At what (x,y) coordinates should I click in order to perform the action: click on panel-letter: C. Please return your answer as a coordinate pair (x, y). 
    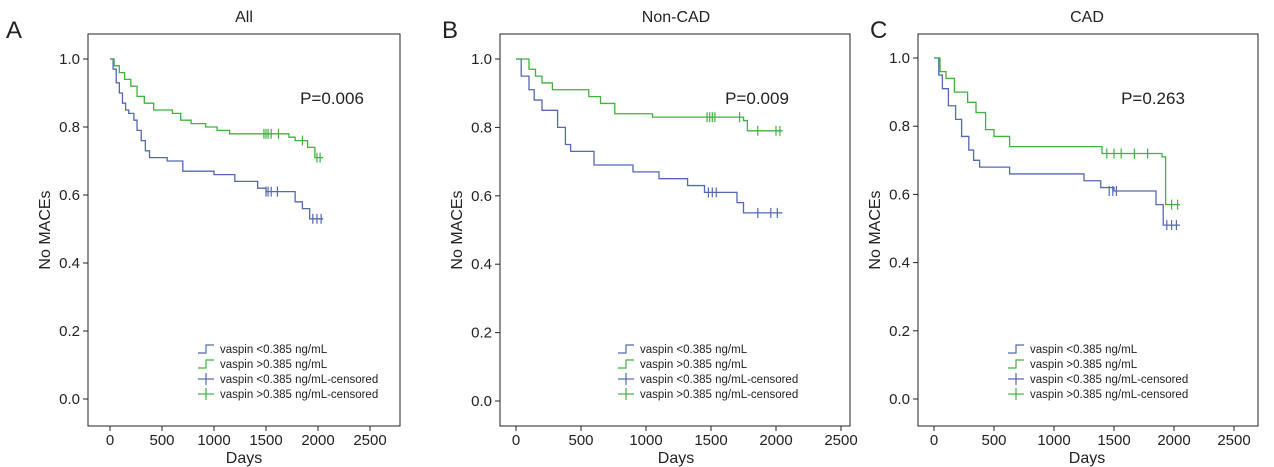
    Looking at the image, I should click on (878, 30).